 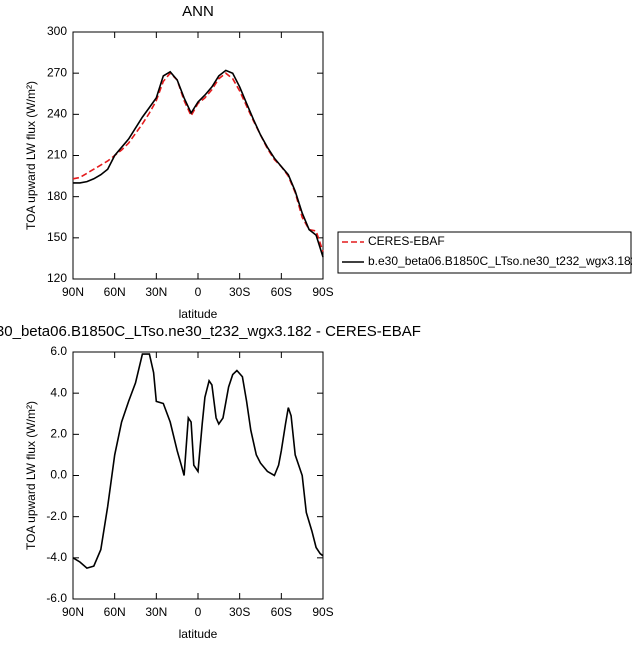 What do you see at coordinates (56, 516) in the screenshot?
I see `y-tick-label: -2.0` at bounding box center [56, 516].